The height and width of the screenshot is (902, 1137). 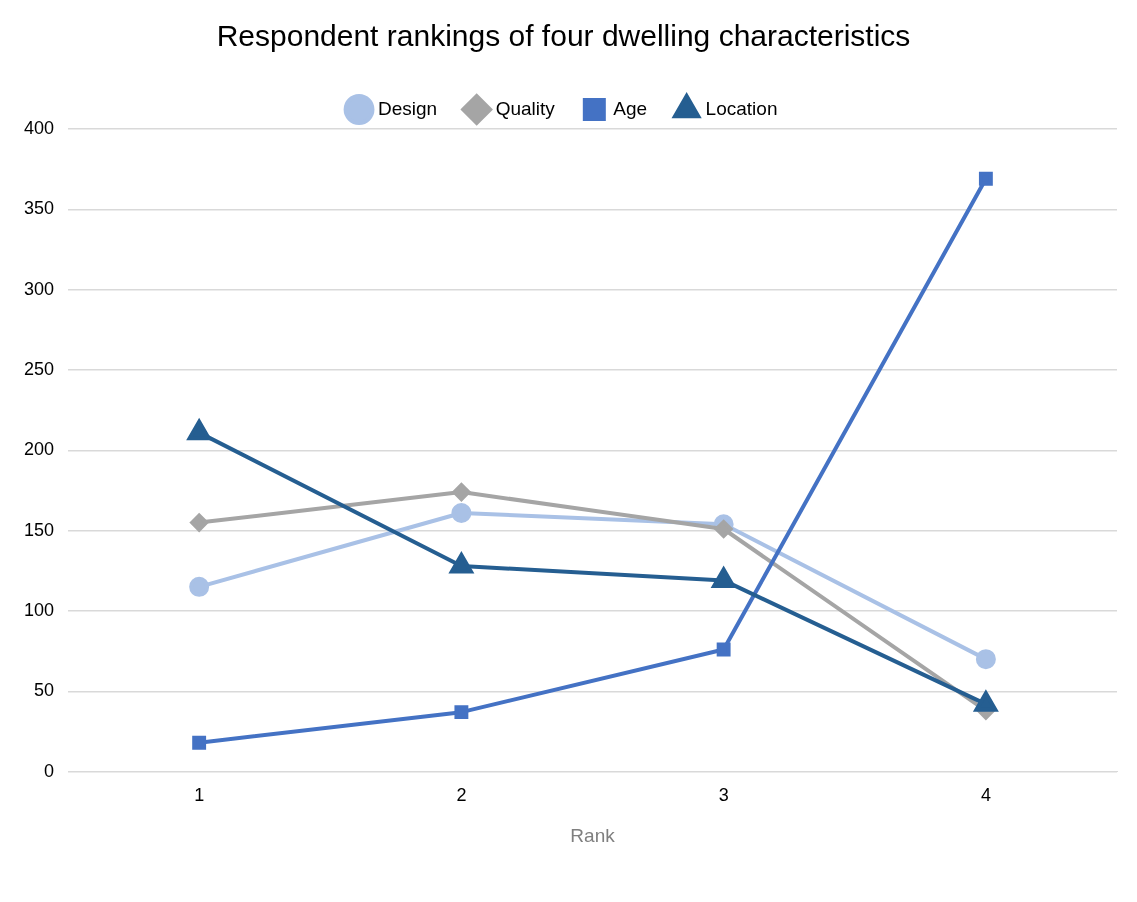 What do you see at coordinates (985, 795) in the screenshot?
I see `x-tick-label: 4` at bounding box center [985, 795].